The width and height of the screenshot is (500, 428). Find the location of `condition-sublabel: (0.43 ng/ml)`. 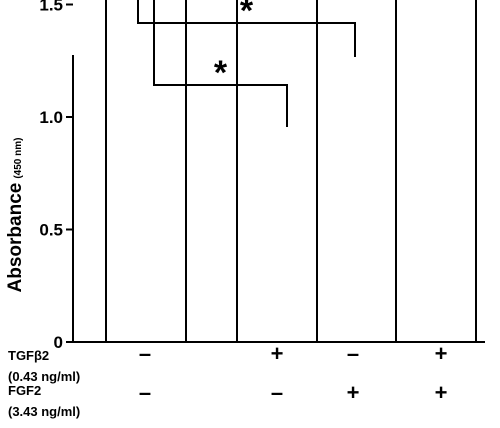

condition-sublabel: (0.43 ng/ml) is located at coordinates (44, 376).